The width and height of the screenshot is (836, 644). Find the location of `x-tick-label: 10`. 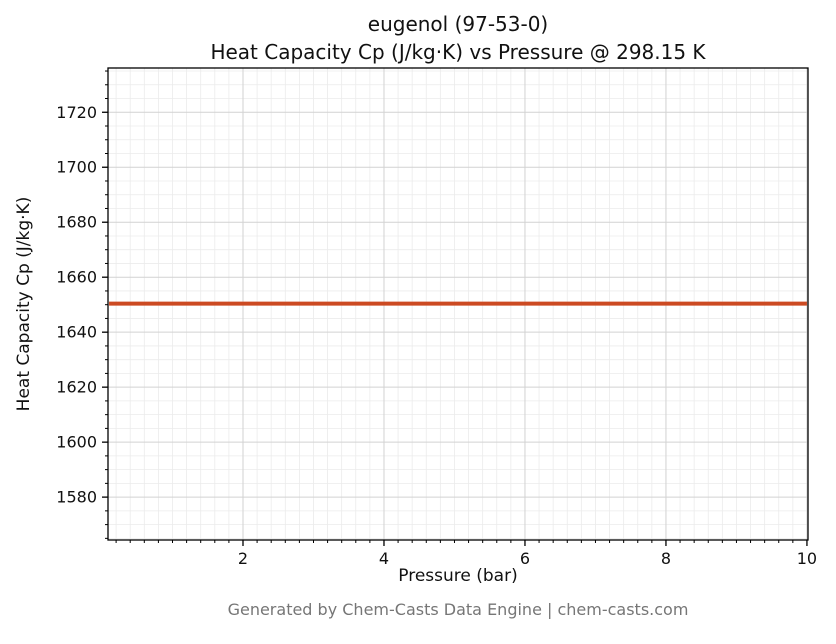

x-tick-label: 10 is located at coordinates (807, 558).